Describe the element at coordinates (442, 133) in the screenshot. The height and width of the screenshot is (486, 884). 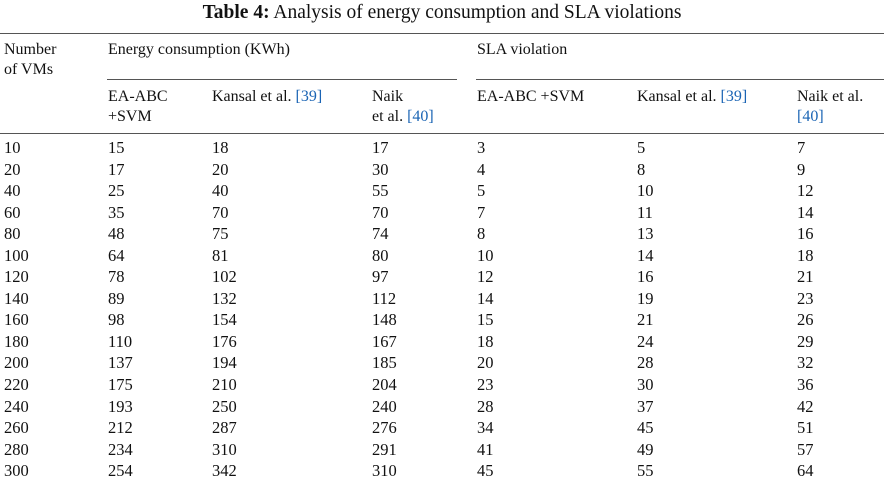
I see `header-bottom-rule` at that location.